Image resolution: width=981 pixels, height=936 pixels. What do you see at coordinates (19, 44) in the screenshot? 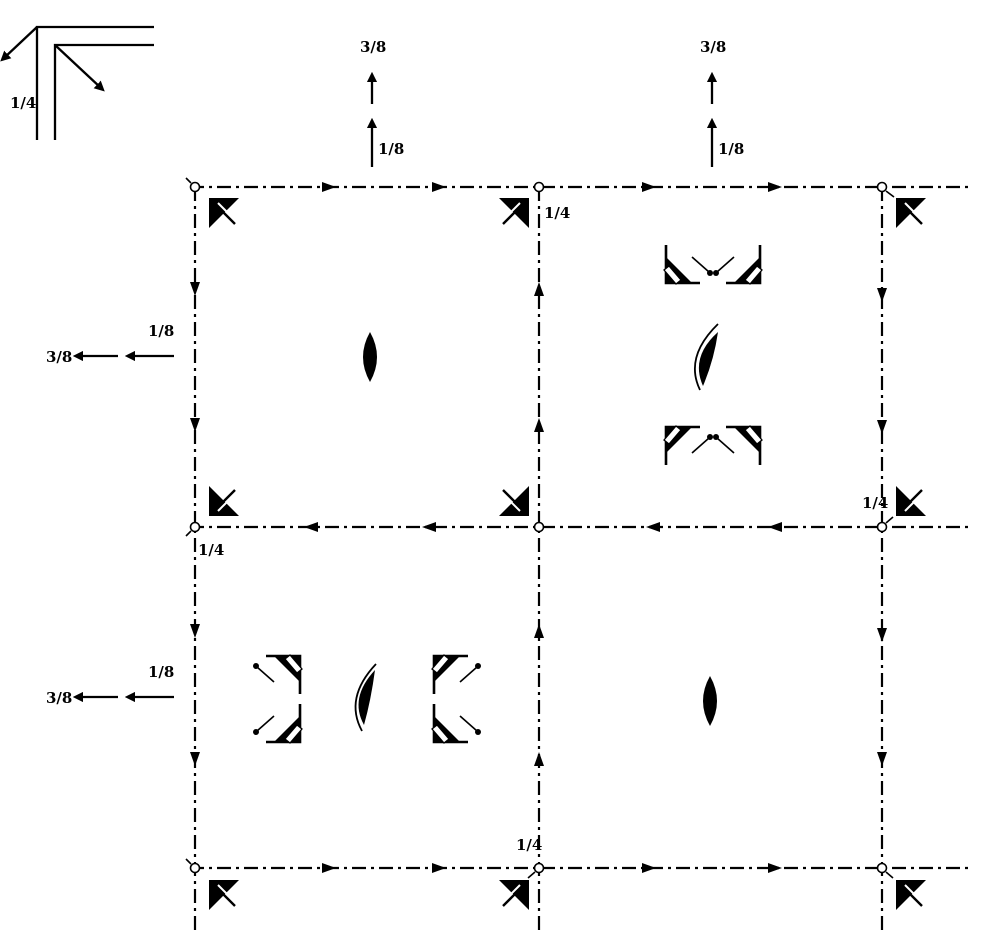
I see `outer-axis-arrow` at bounding box center [19, 44].